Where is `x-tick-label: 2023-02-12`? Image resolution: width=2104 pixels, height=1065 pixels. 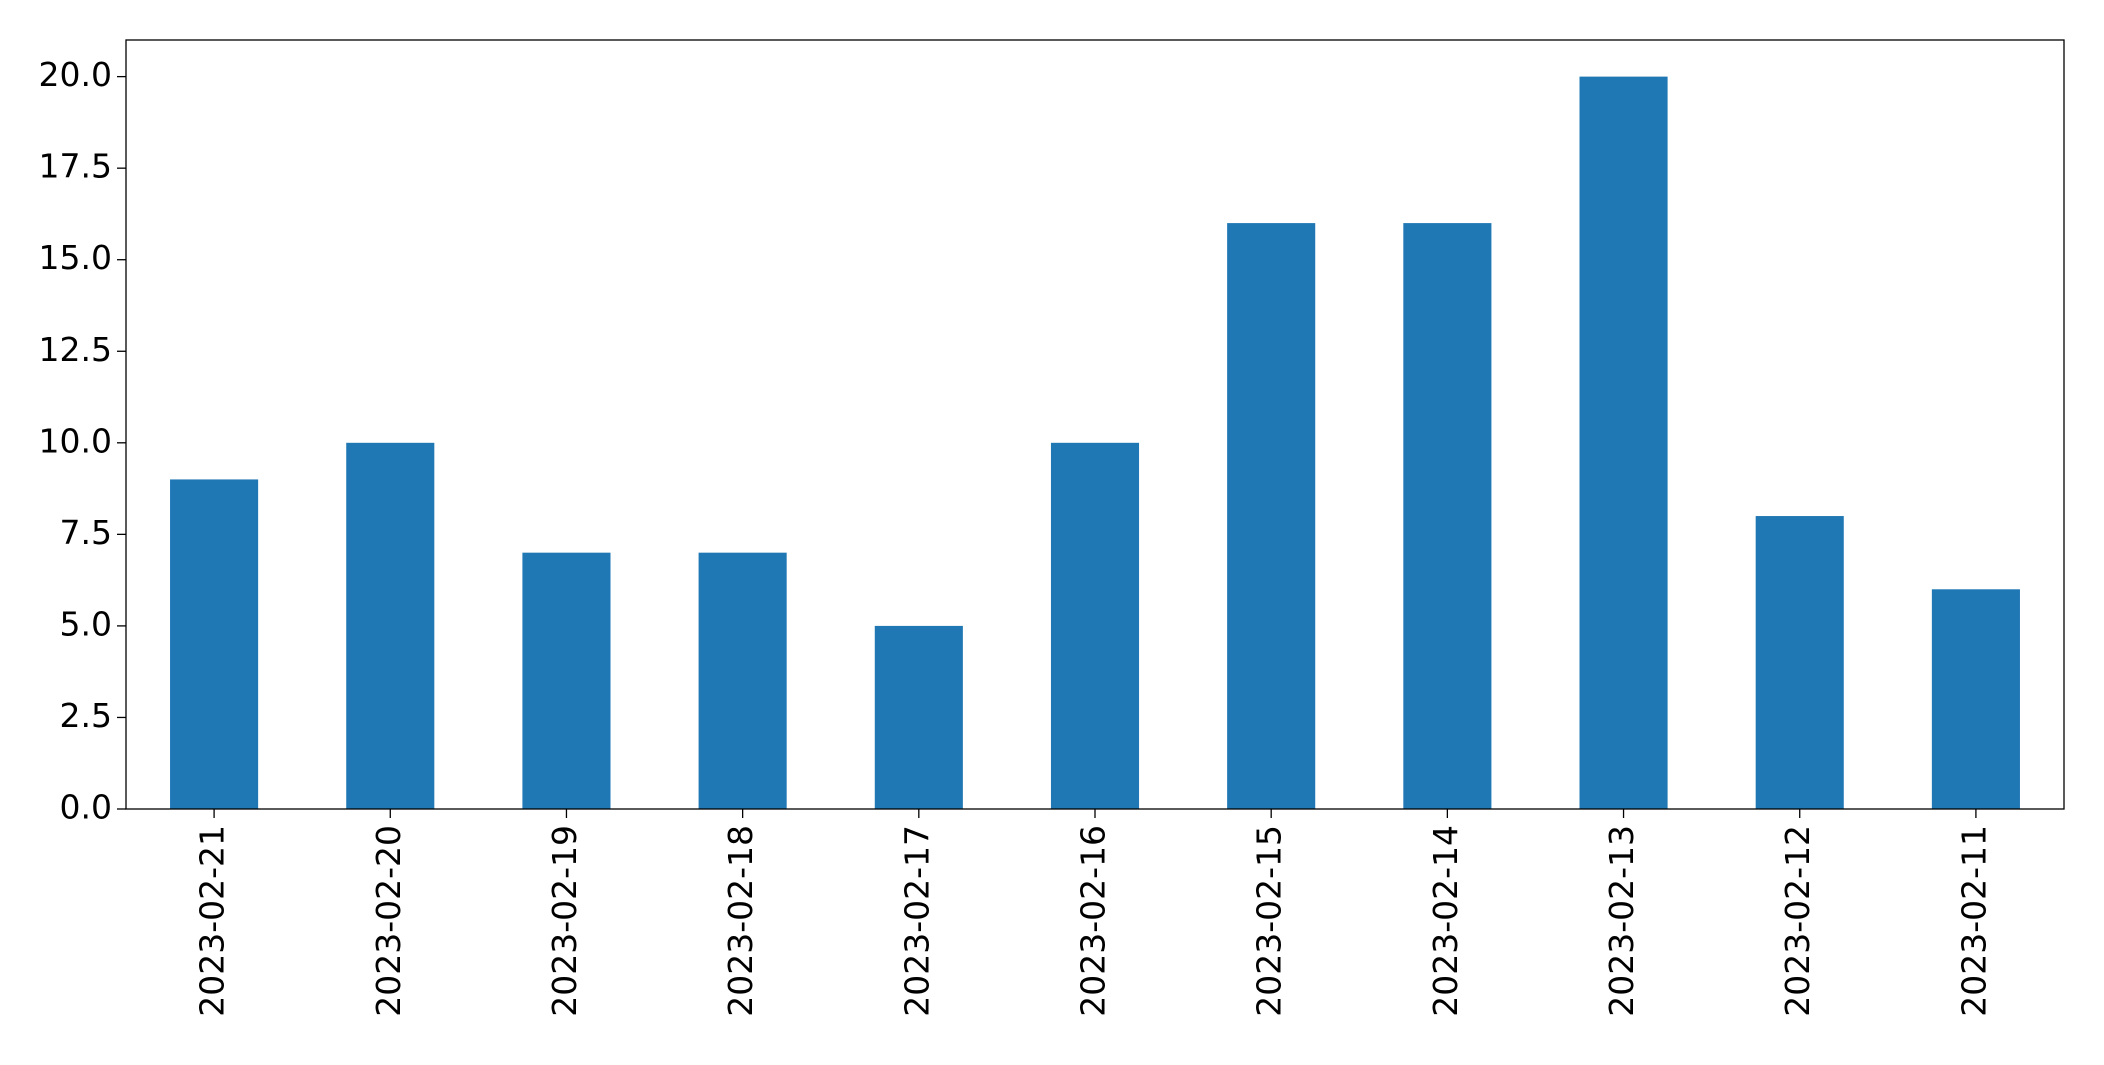 x-tick-label: 2023-02-12 is located at coordinates (1797, 921).